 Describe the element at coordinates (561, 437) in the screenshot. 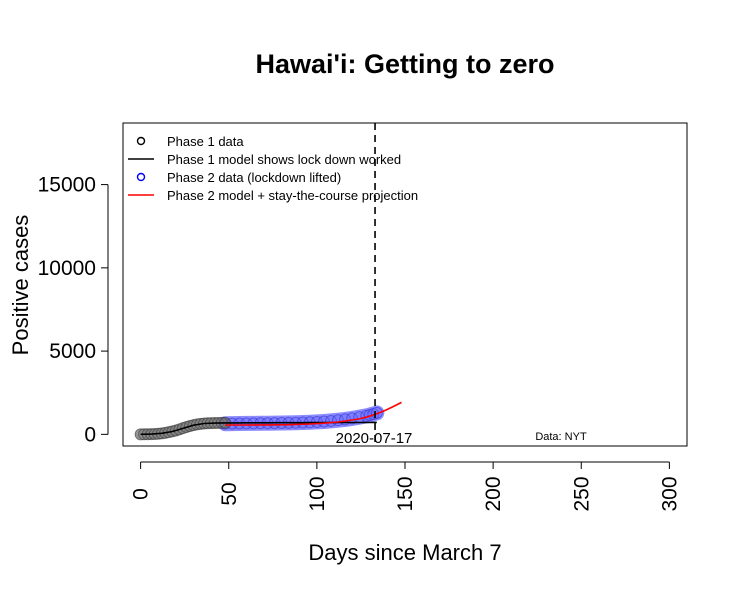

I see `source-note: Data: NYT` at that location.